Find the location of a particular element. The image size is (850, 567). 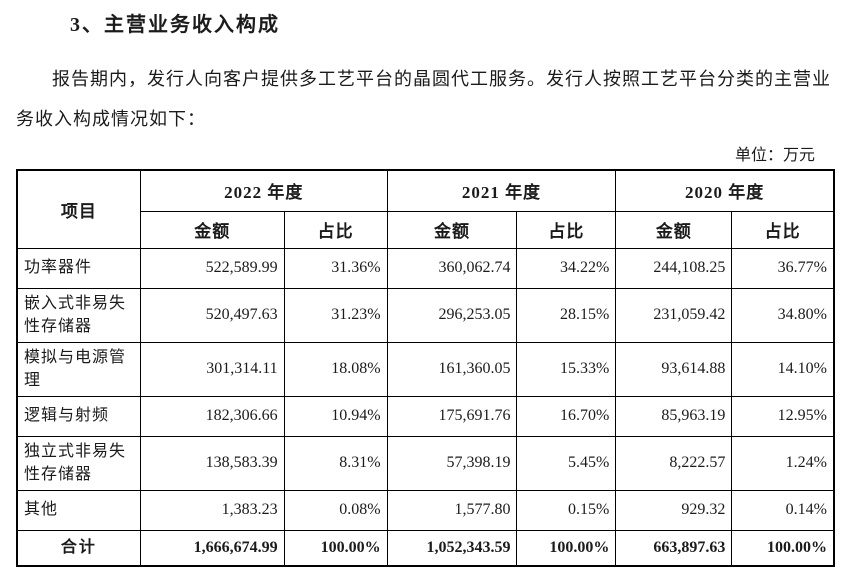

cell-ratio-2021: 34.22% is located at coordinates (566, 268).